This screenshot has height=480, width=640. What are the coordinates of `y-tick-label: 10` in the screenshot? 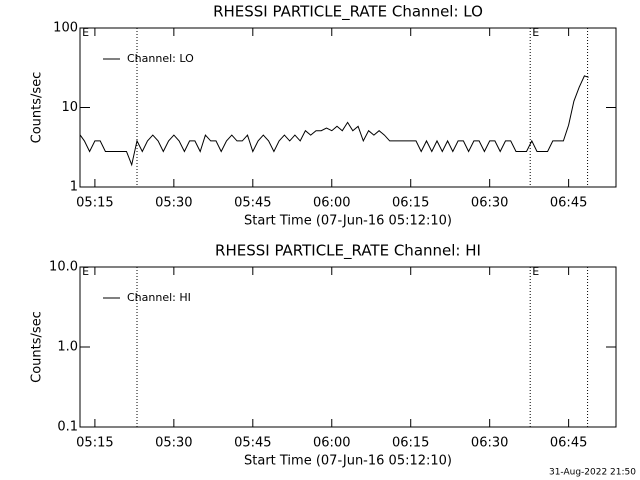 It's located at (69, 107).